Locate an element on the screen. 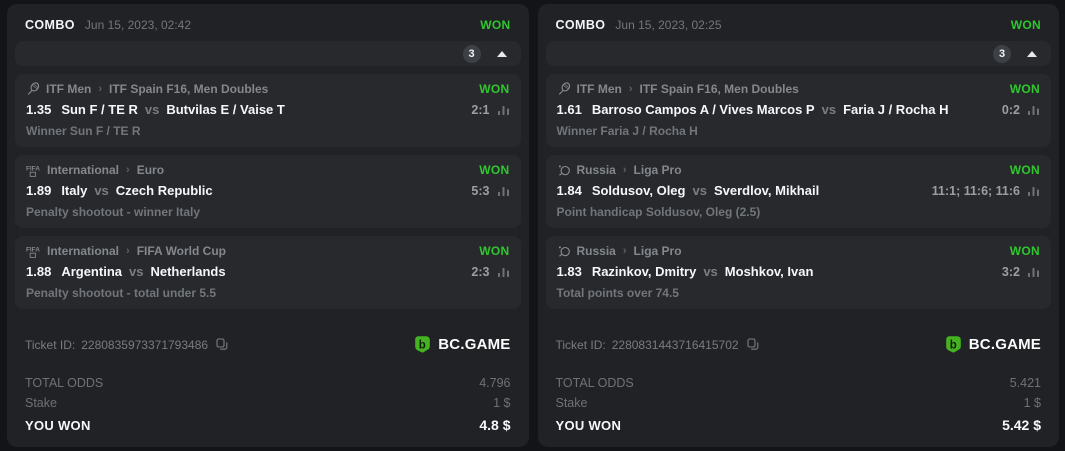 The height and width of the screenshot is (451, 1065). home-team: Italy is located at coordinates (74, 190).